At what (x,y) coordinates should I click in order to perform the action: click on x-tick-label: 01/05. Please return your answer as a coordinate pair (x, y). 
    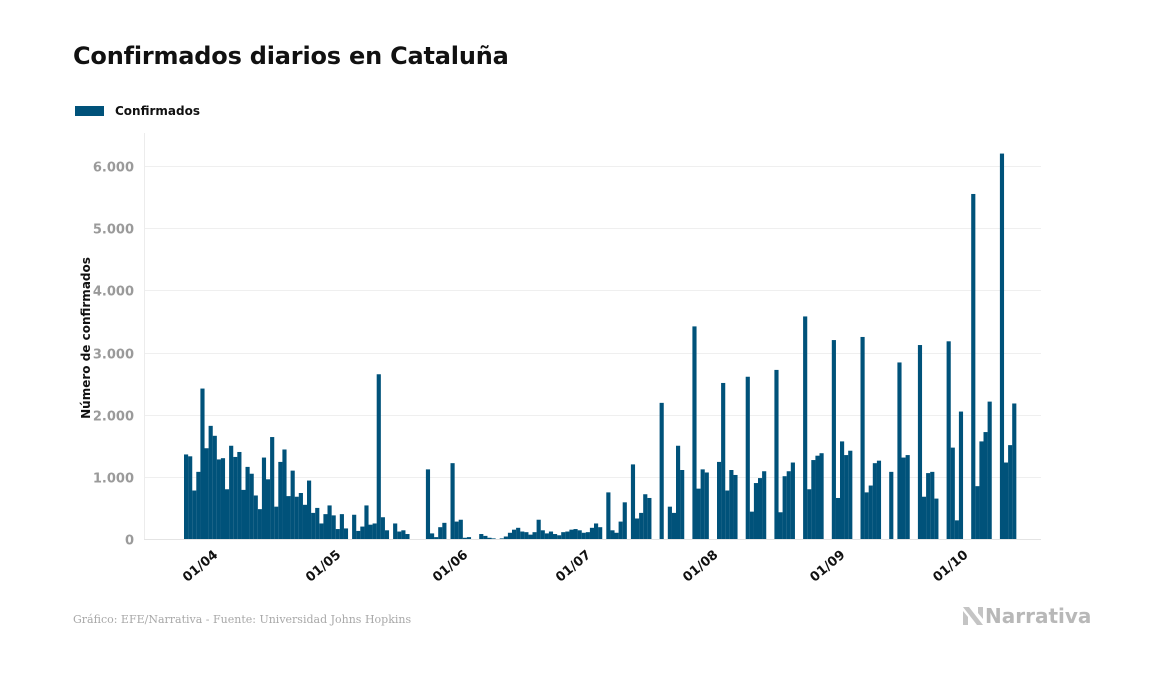
    Looking at the image, I should click on (323, 567).